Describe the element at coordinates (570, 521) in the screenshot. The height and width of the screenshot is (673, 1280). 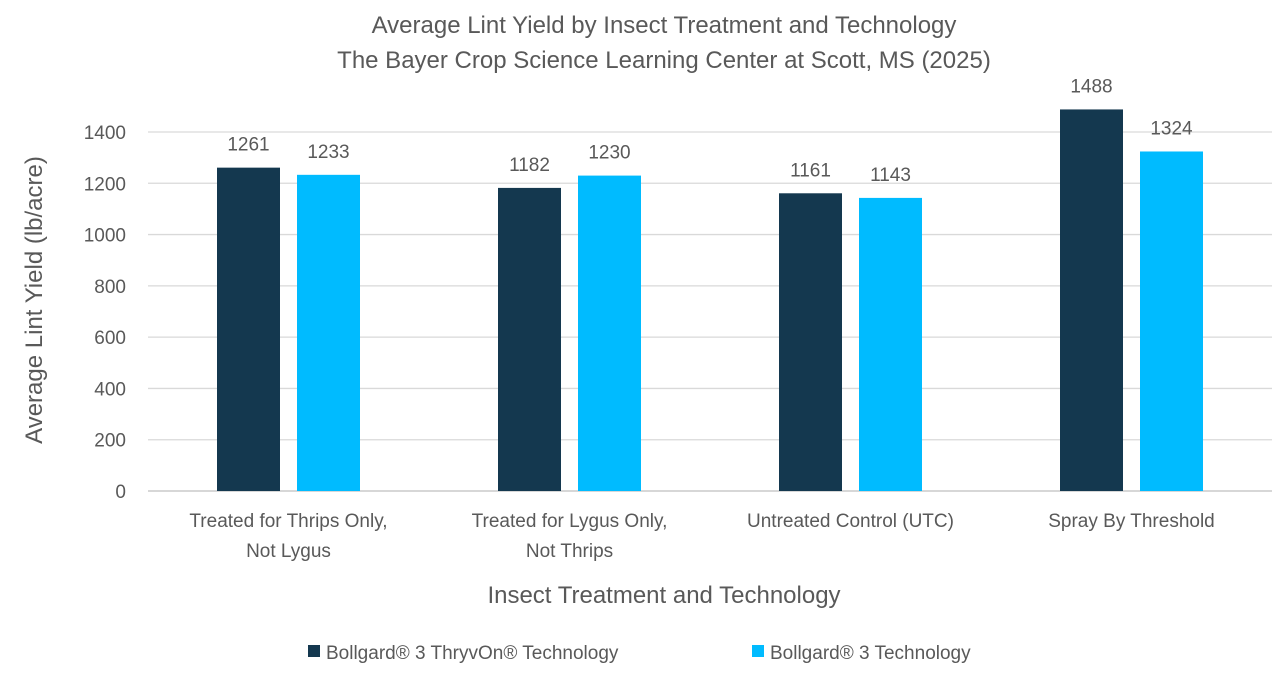
I see `x-tick-label: Treated for Lygus Only,` at that location.